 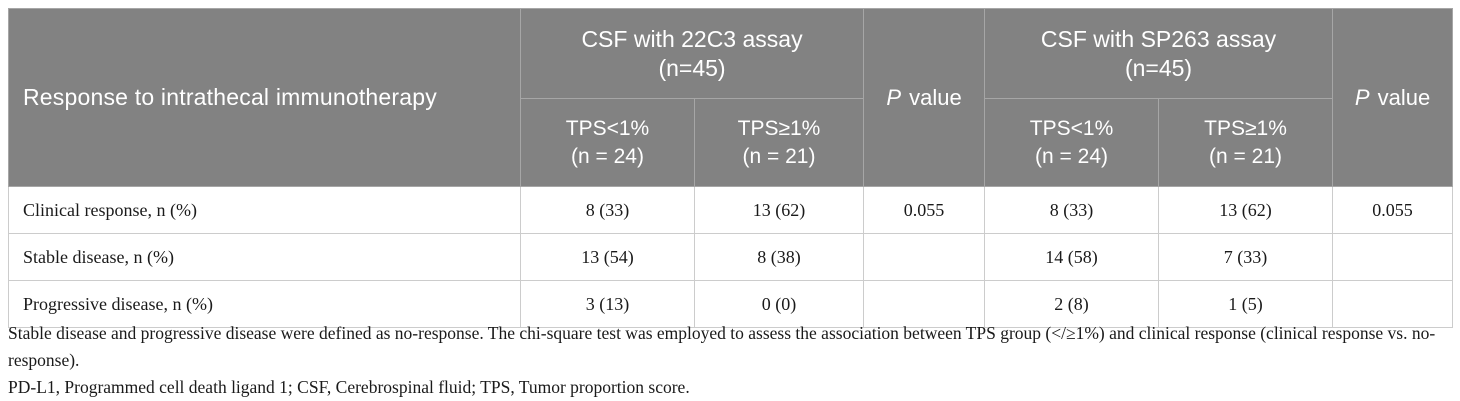 What do you see at coordinates (1072, 257) in the screenshot?
I see `cell-sp263-tps-low: 14 (58)` at bounding box center [1072, 257].